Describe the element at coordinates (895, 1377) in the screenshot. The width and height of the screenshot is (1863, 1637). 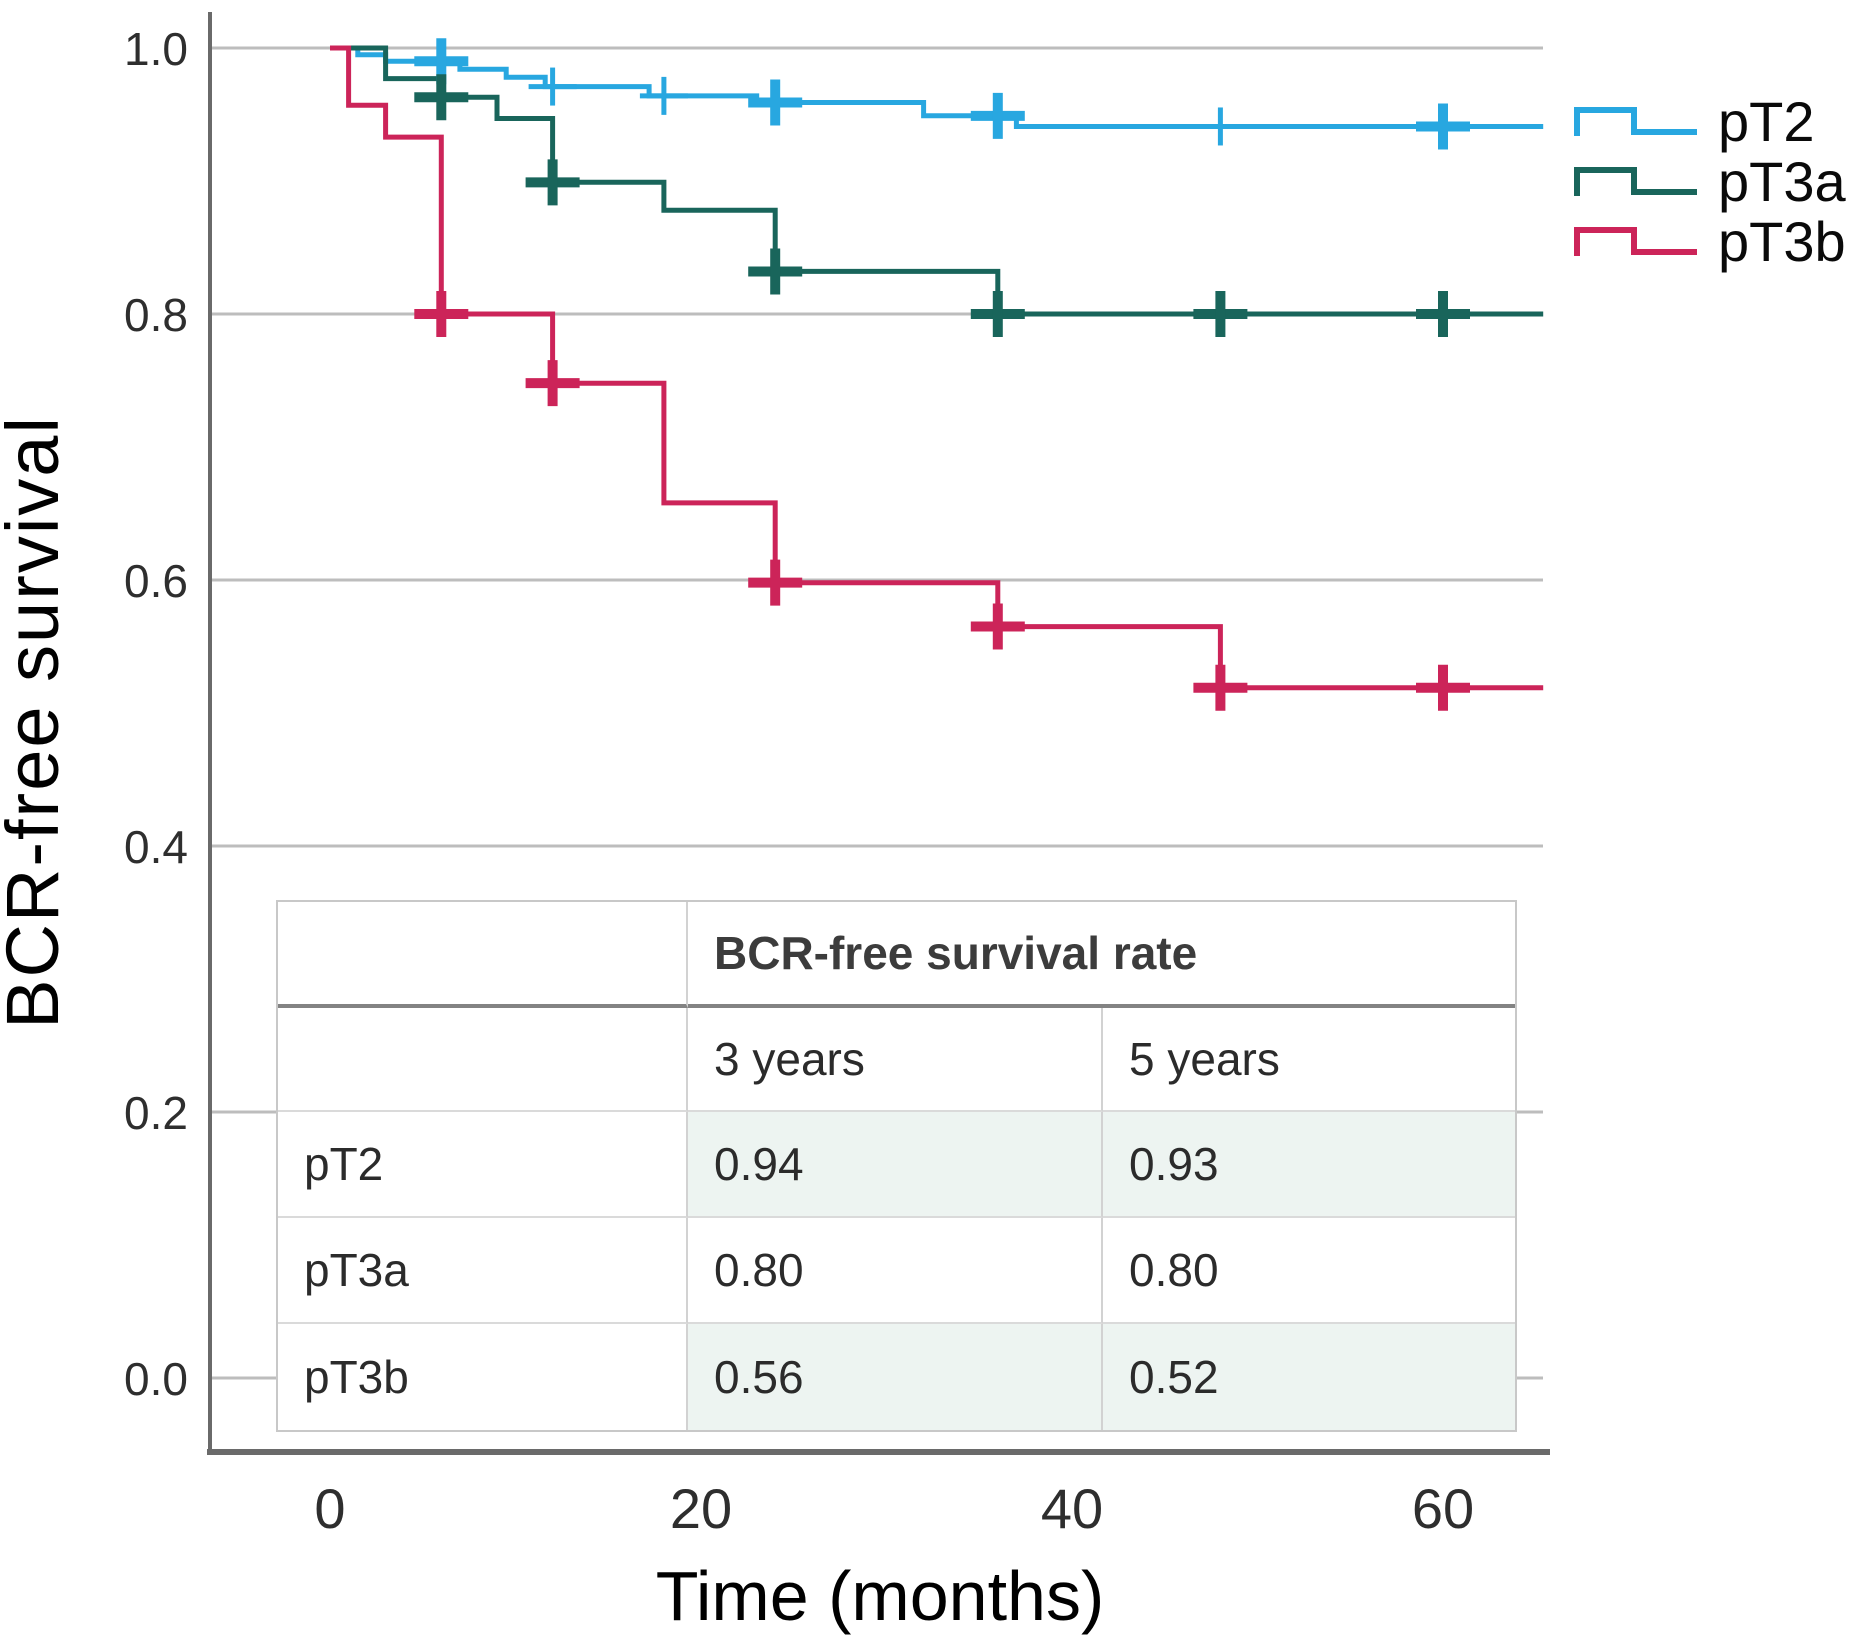
I see `table-cell-pt3b-3y: 0.56` at that location.